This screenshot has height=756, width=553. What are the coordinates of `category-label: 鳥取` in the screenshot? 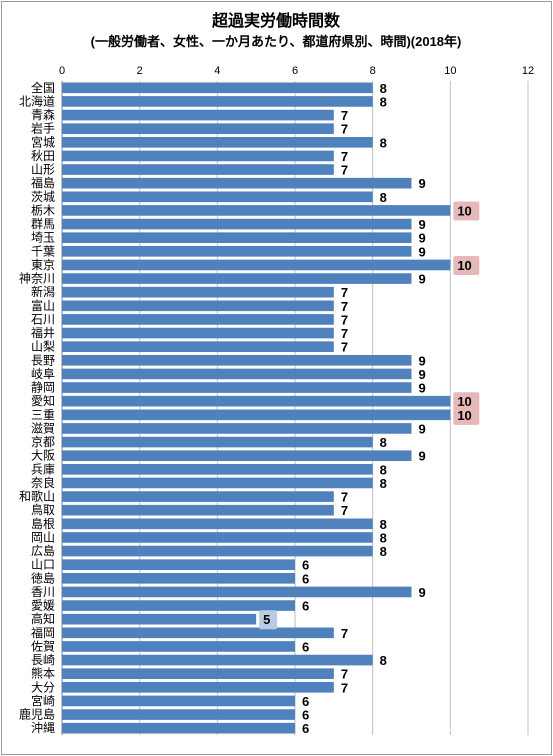 It's located at (43, 509).